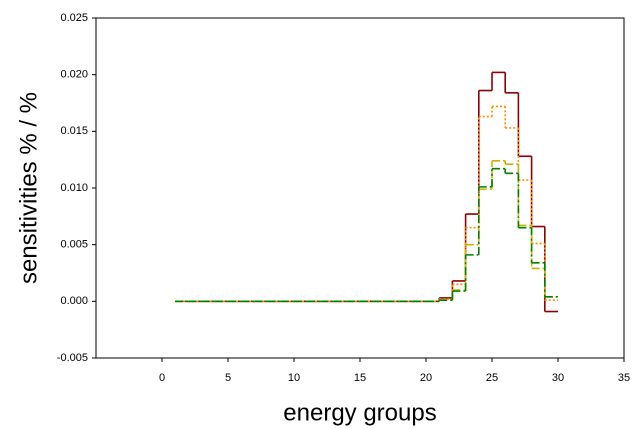 Image resolution: width=632 pixels, height=429 pixels. Describe the element at coordinates (492, 378) in the screenshot. I see `x-tick-label: 25` at that location.